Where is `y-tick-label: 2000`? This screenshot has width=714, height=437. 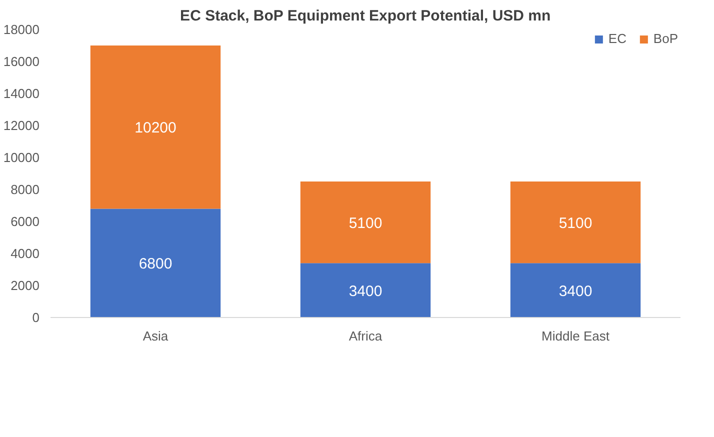
y-tick-label: 2000 is located at coordinates (25, 285).